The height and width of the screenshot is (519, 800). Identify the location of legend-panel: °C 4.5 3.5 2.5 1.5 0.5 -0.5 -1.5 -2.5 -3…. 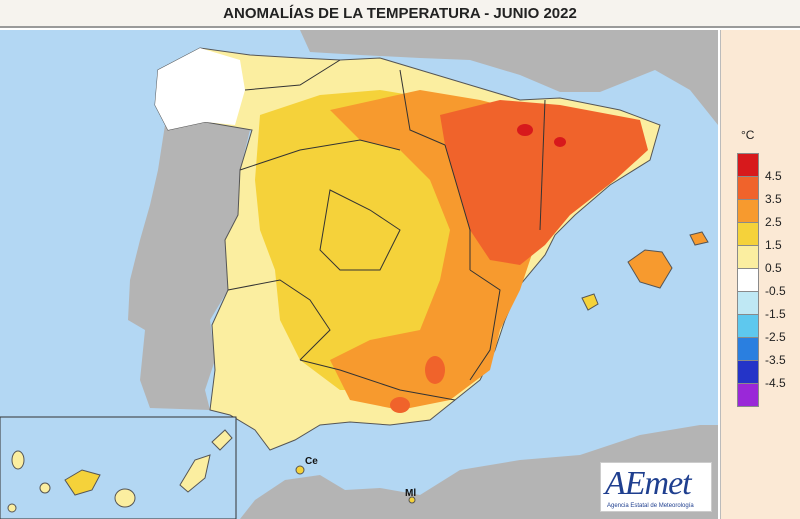
(760, 274).